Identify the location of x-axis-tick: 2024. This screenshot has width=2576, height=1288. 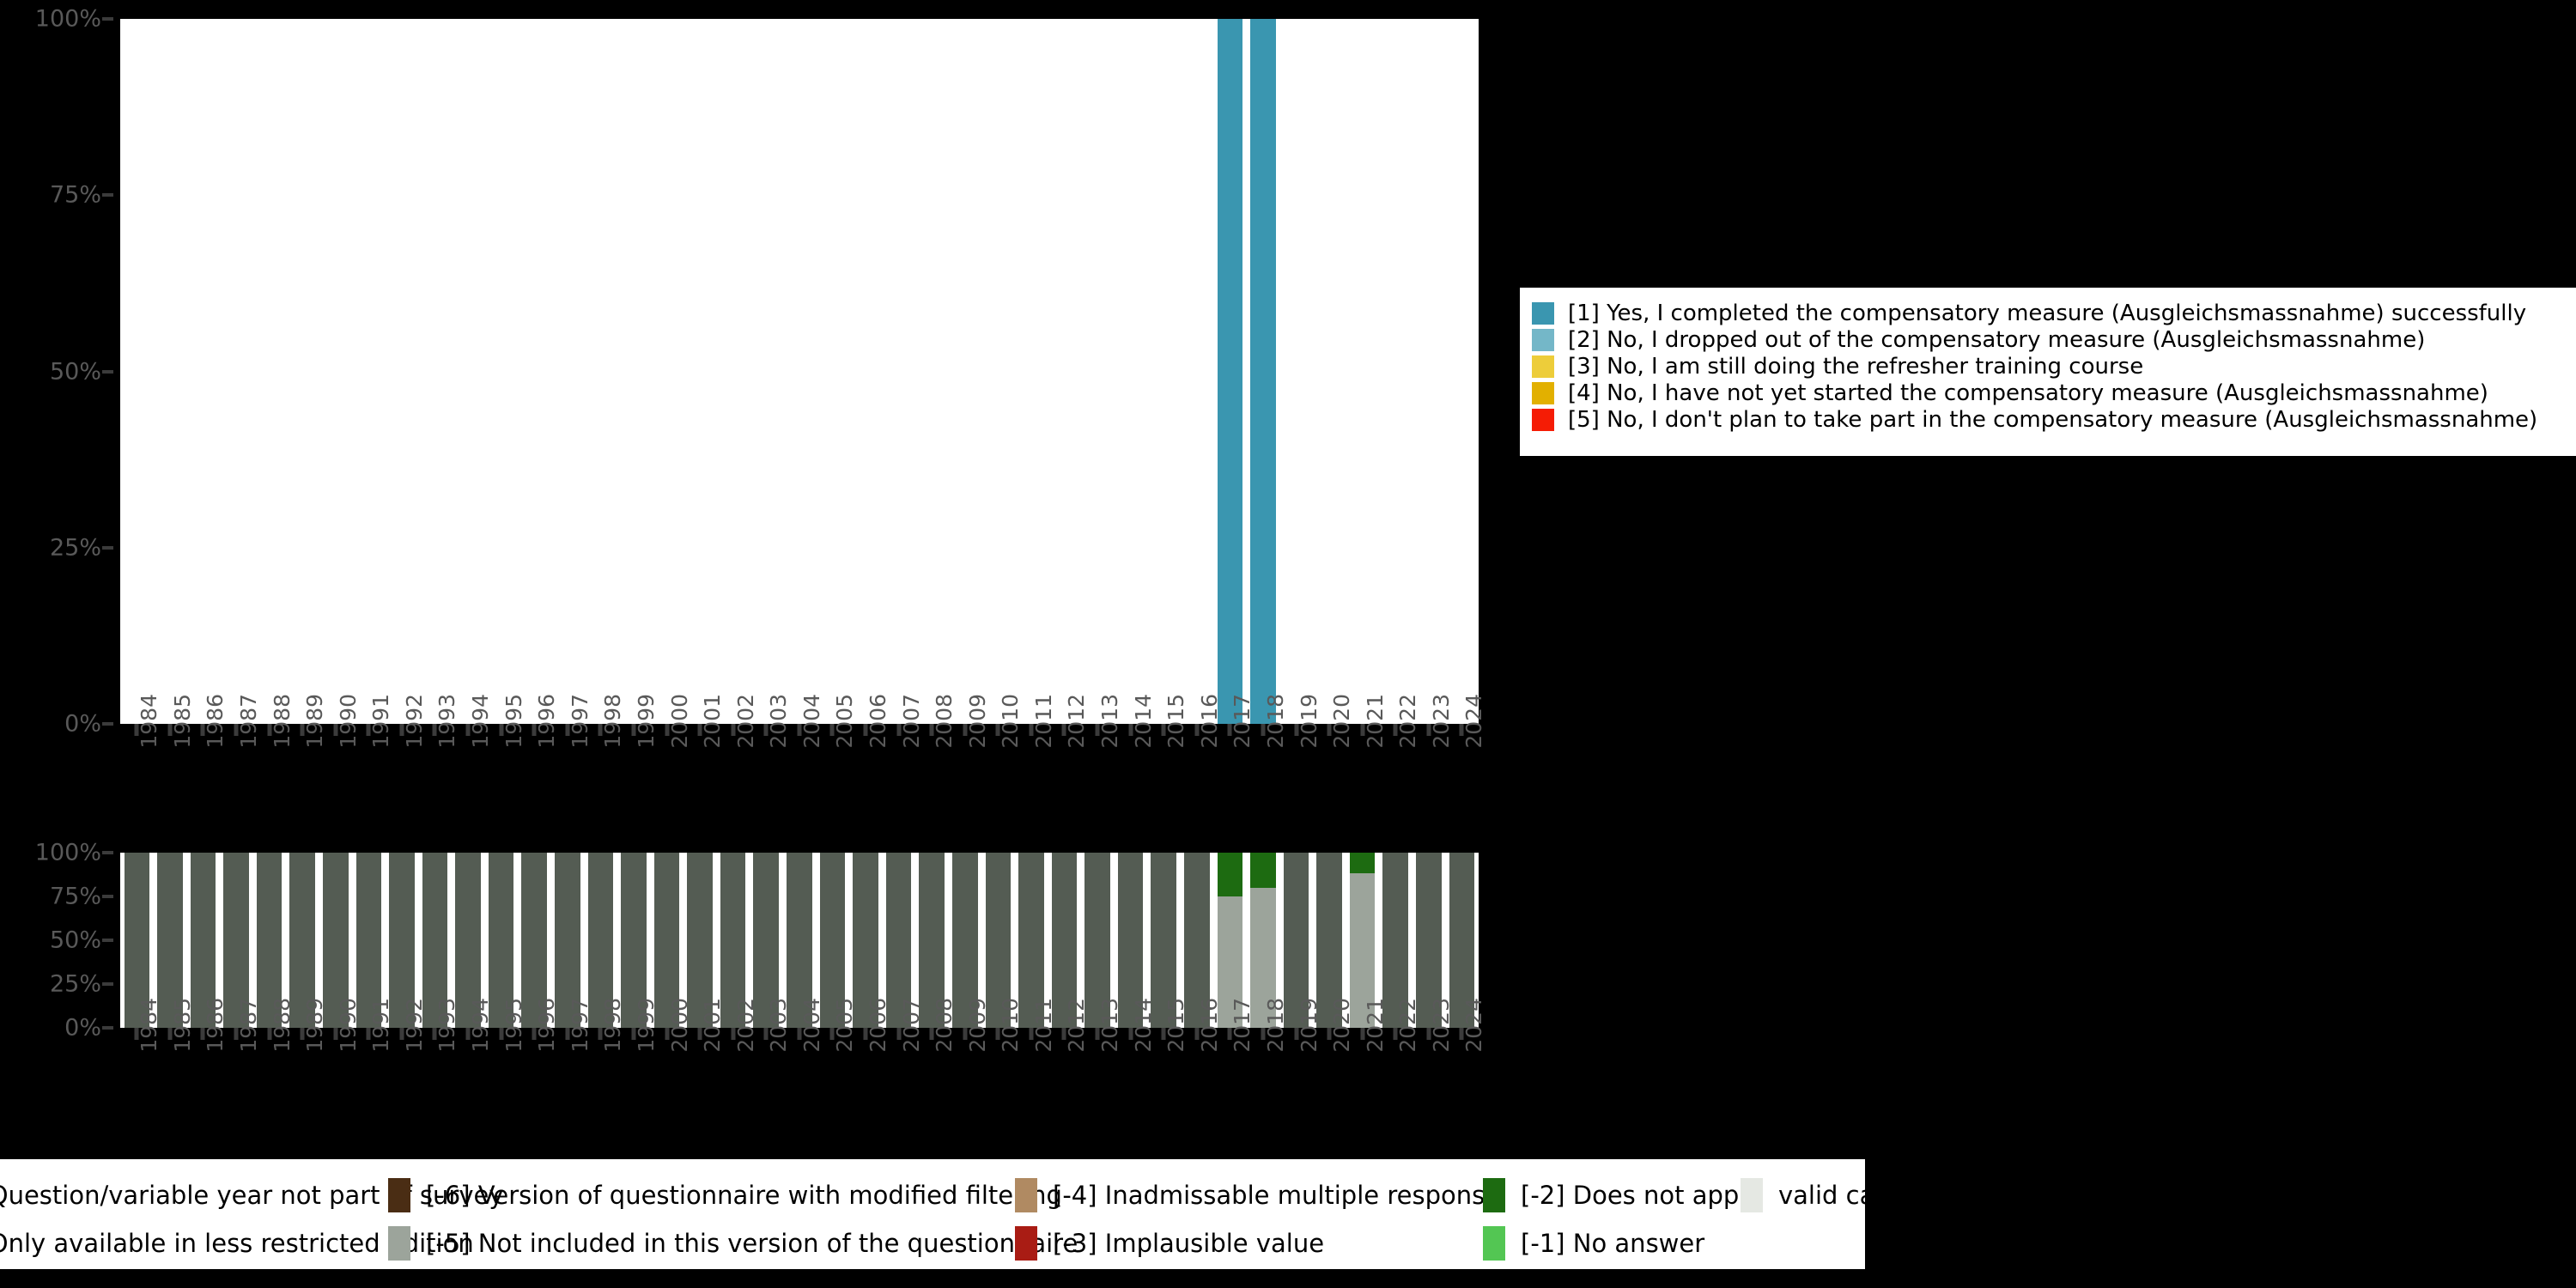
(1466, 1073).